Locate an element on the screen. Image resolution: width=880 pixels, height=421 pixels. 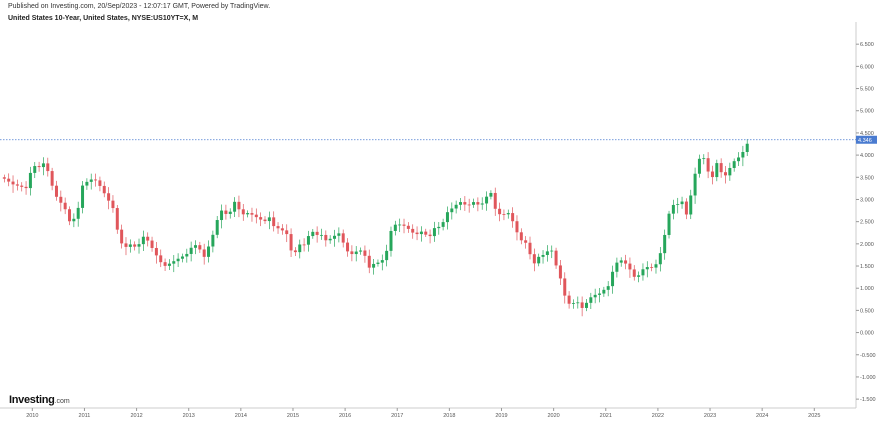
y-tick-label: 3.500 is located at coordinates (867, 178).